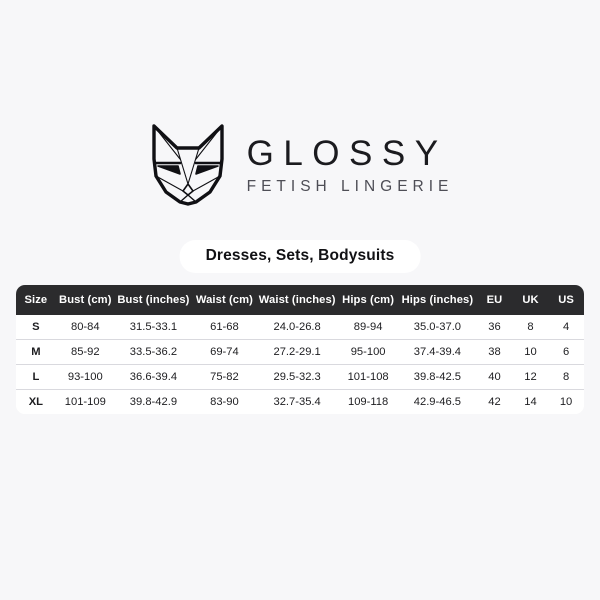 Image resolution: width=600 pixels, height=600 pixels. I want to click on cell-waist-cm: 69-74, so click(224, 352).